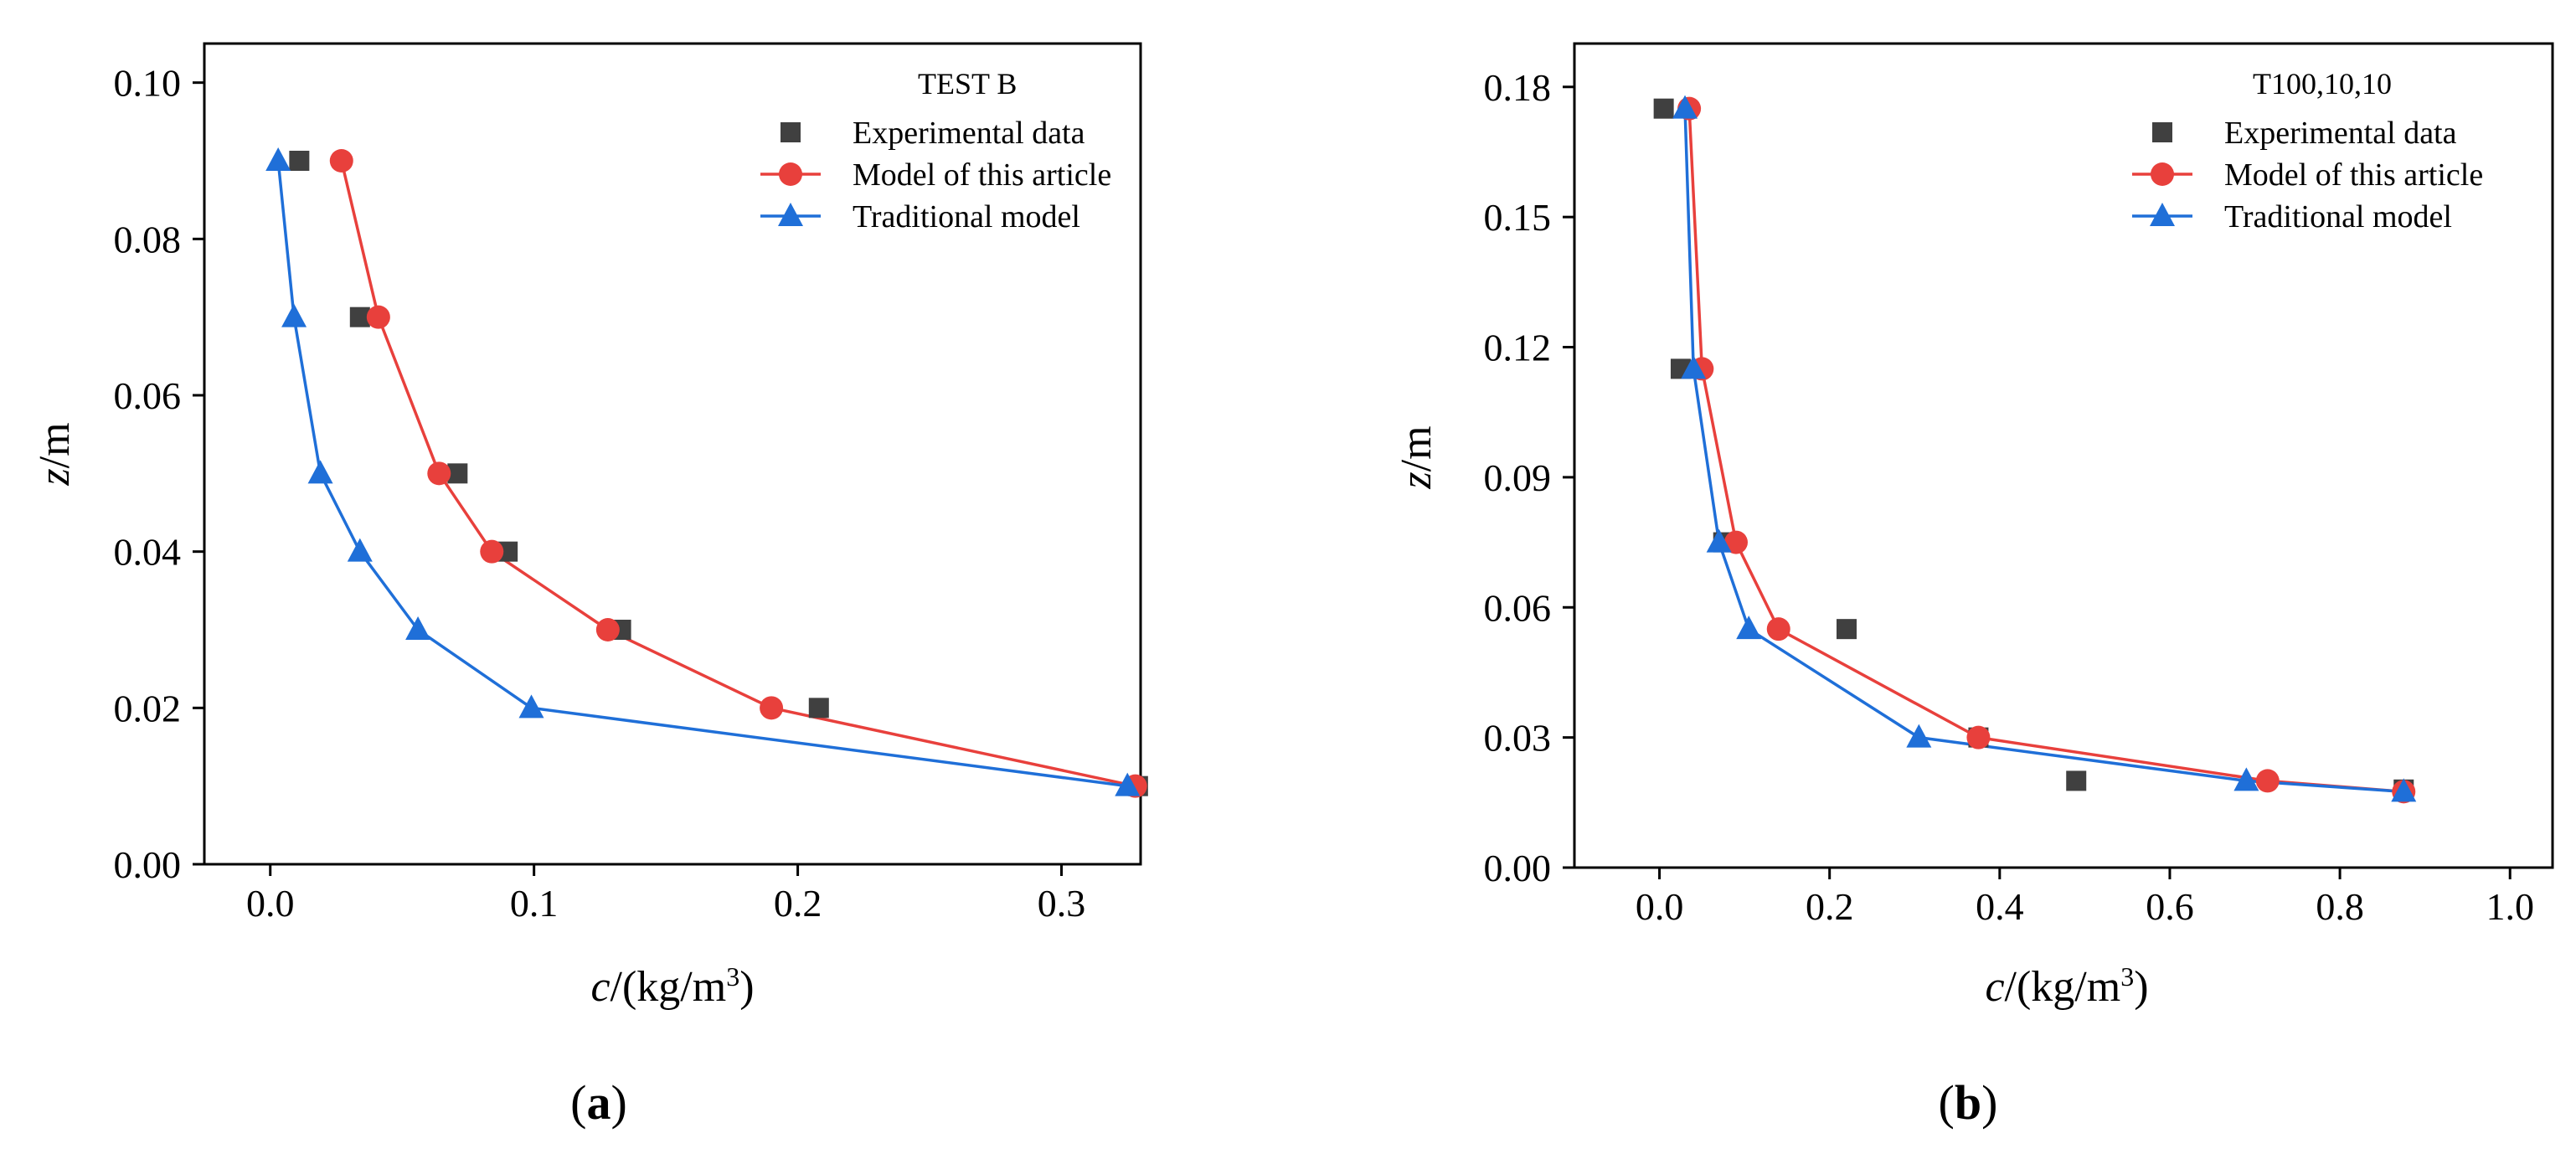  I want to click on legend-label-a-square: Experimental data, so click(969, 133).